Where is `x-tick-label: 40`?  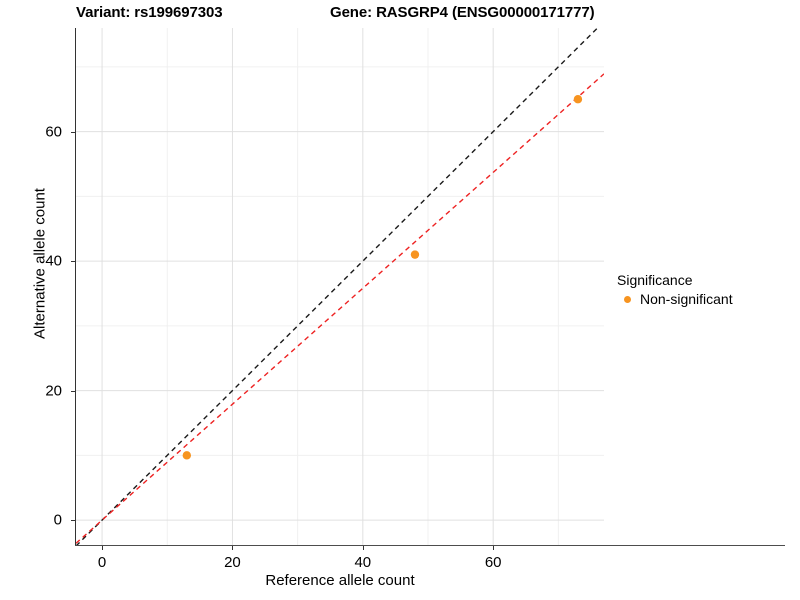
x-tick-label: 40 is located at coordinates (363, 562).